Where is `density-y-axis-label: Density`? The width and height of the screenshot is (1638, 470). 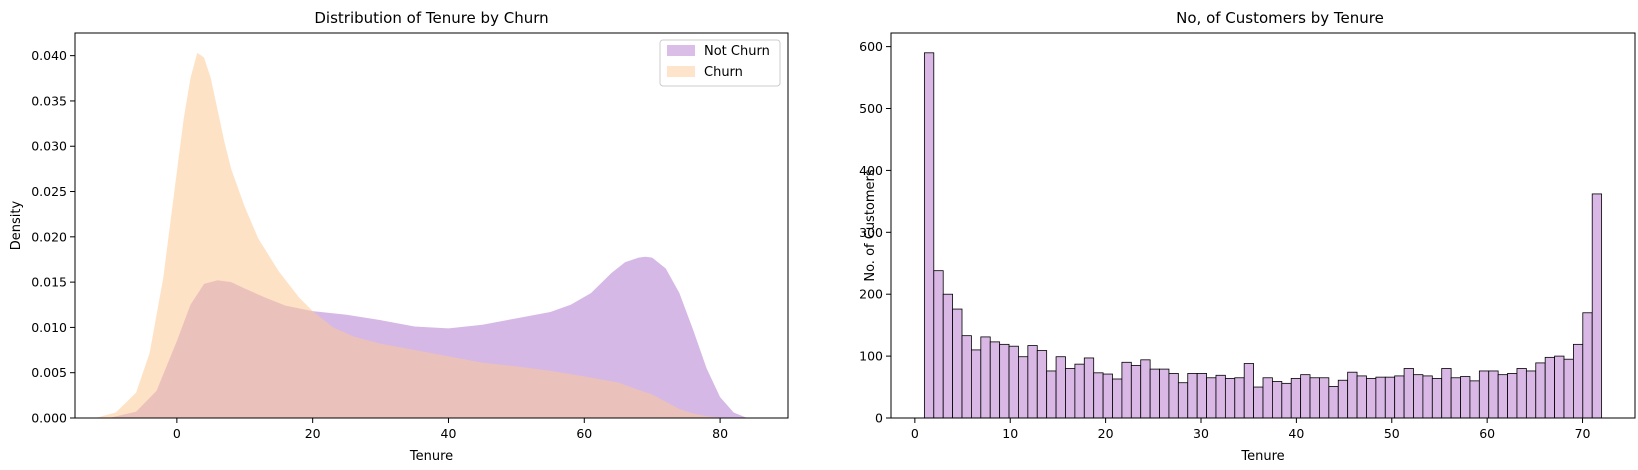
density-y-axis-label: Density is located at coordinates (16, 225).